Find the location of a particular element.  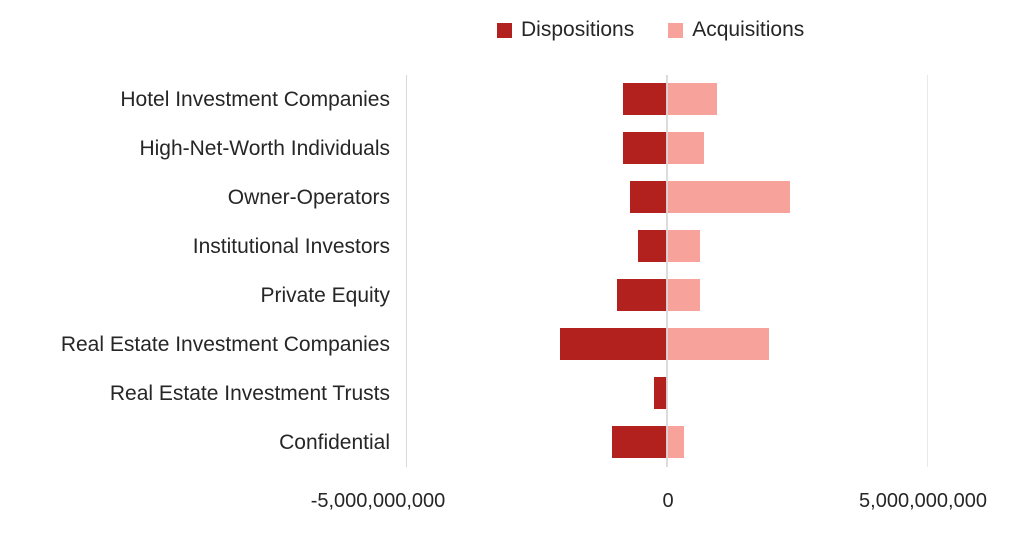

zero-axis-line is located at coordinates (667, 271).